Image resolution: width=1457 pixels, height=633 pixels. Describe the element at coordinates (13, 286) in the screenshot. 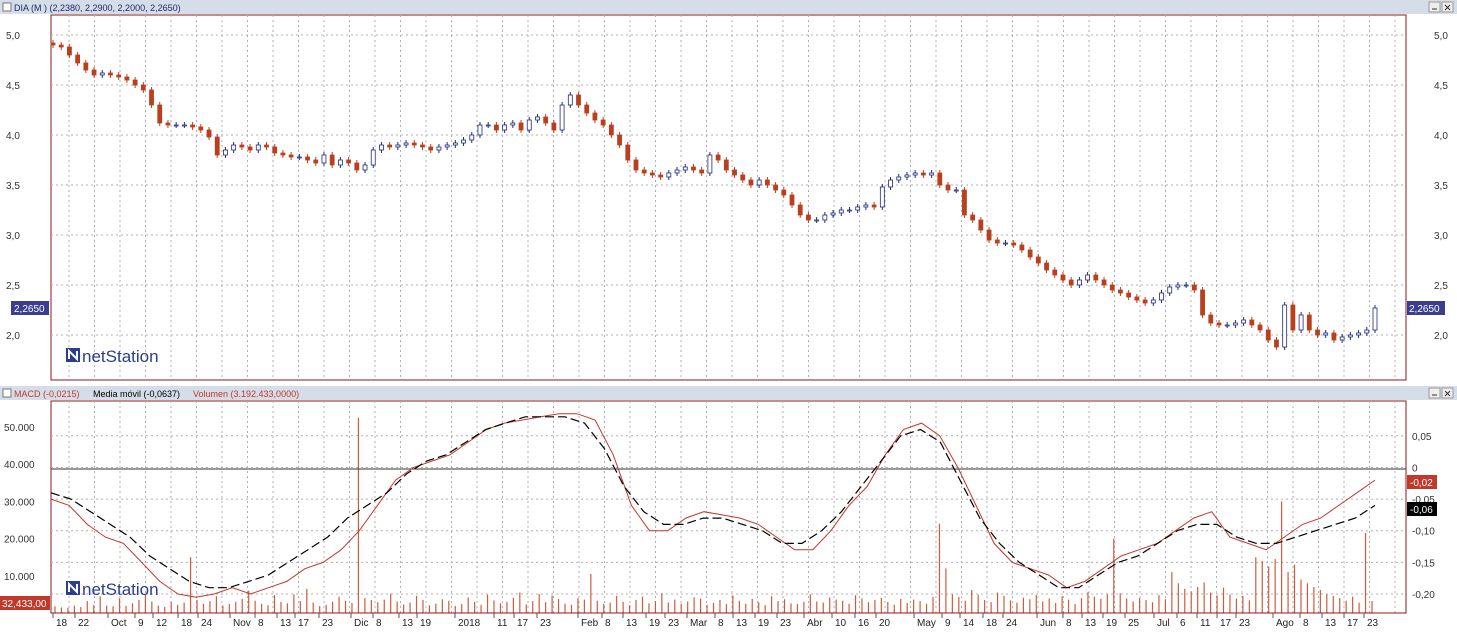

I see `price-tick-left: 2,5` at that location.